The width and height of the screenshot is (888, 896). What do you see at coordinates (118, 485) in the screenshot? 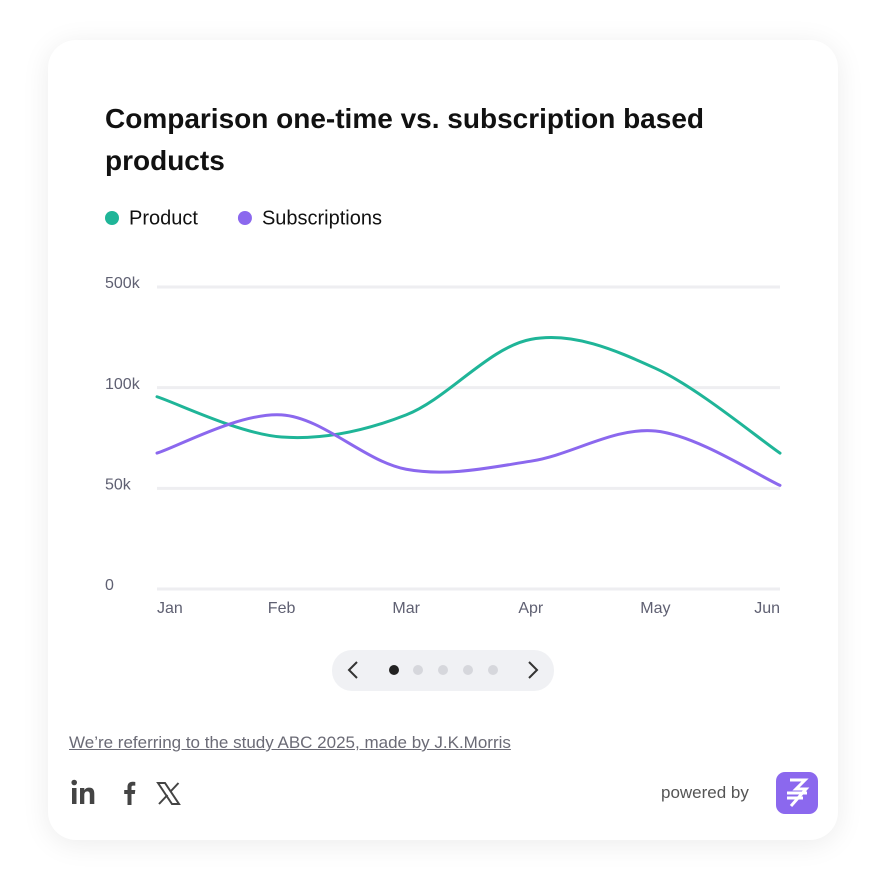
I see `y-tick-label: 50k` at bounding box center [118, 485].